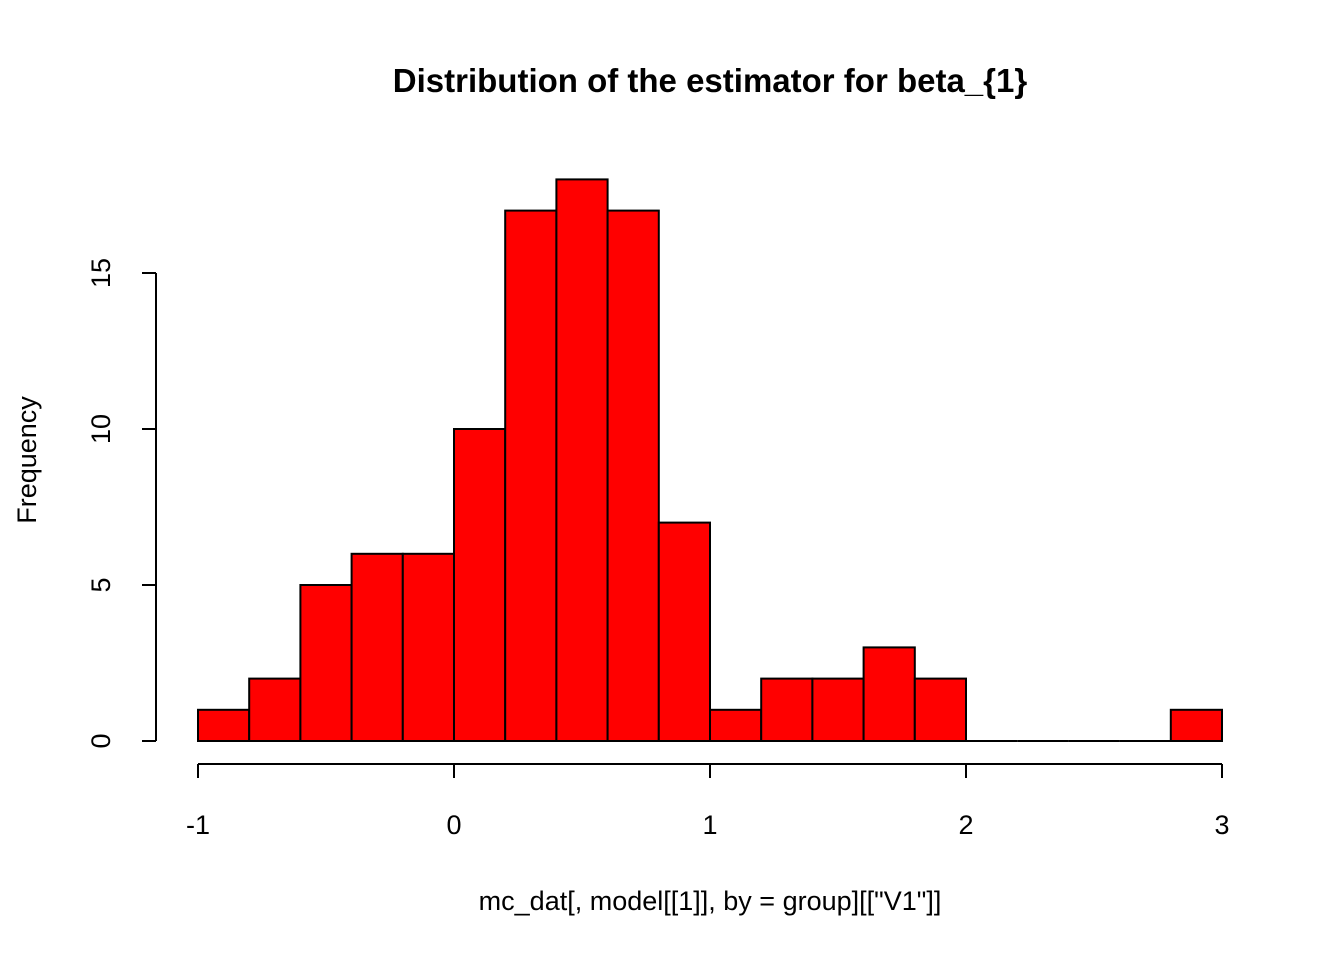  What do you see at coordinates (453, 825) in the screenshot?
I see `x-tick-label: 0` at bounding box center [453, 825].